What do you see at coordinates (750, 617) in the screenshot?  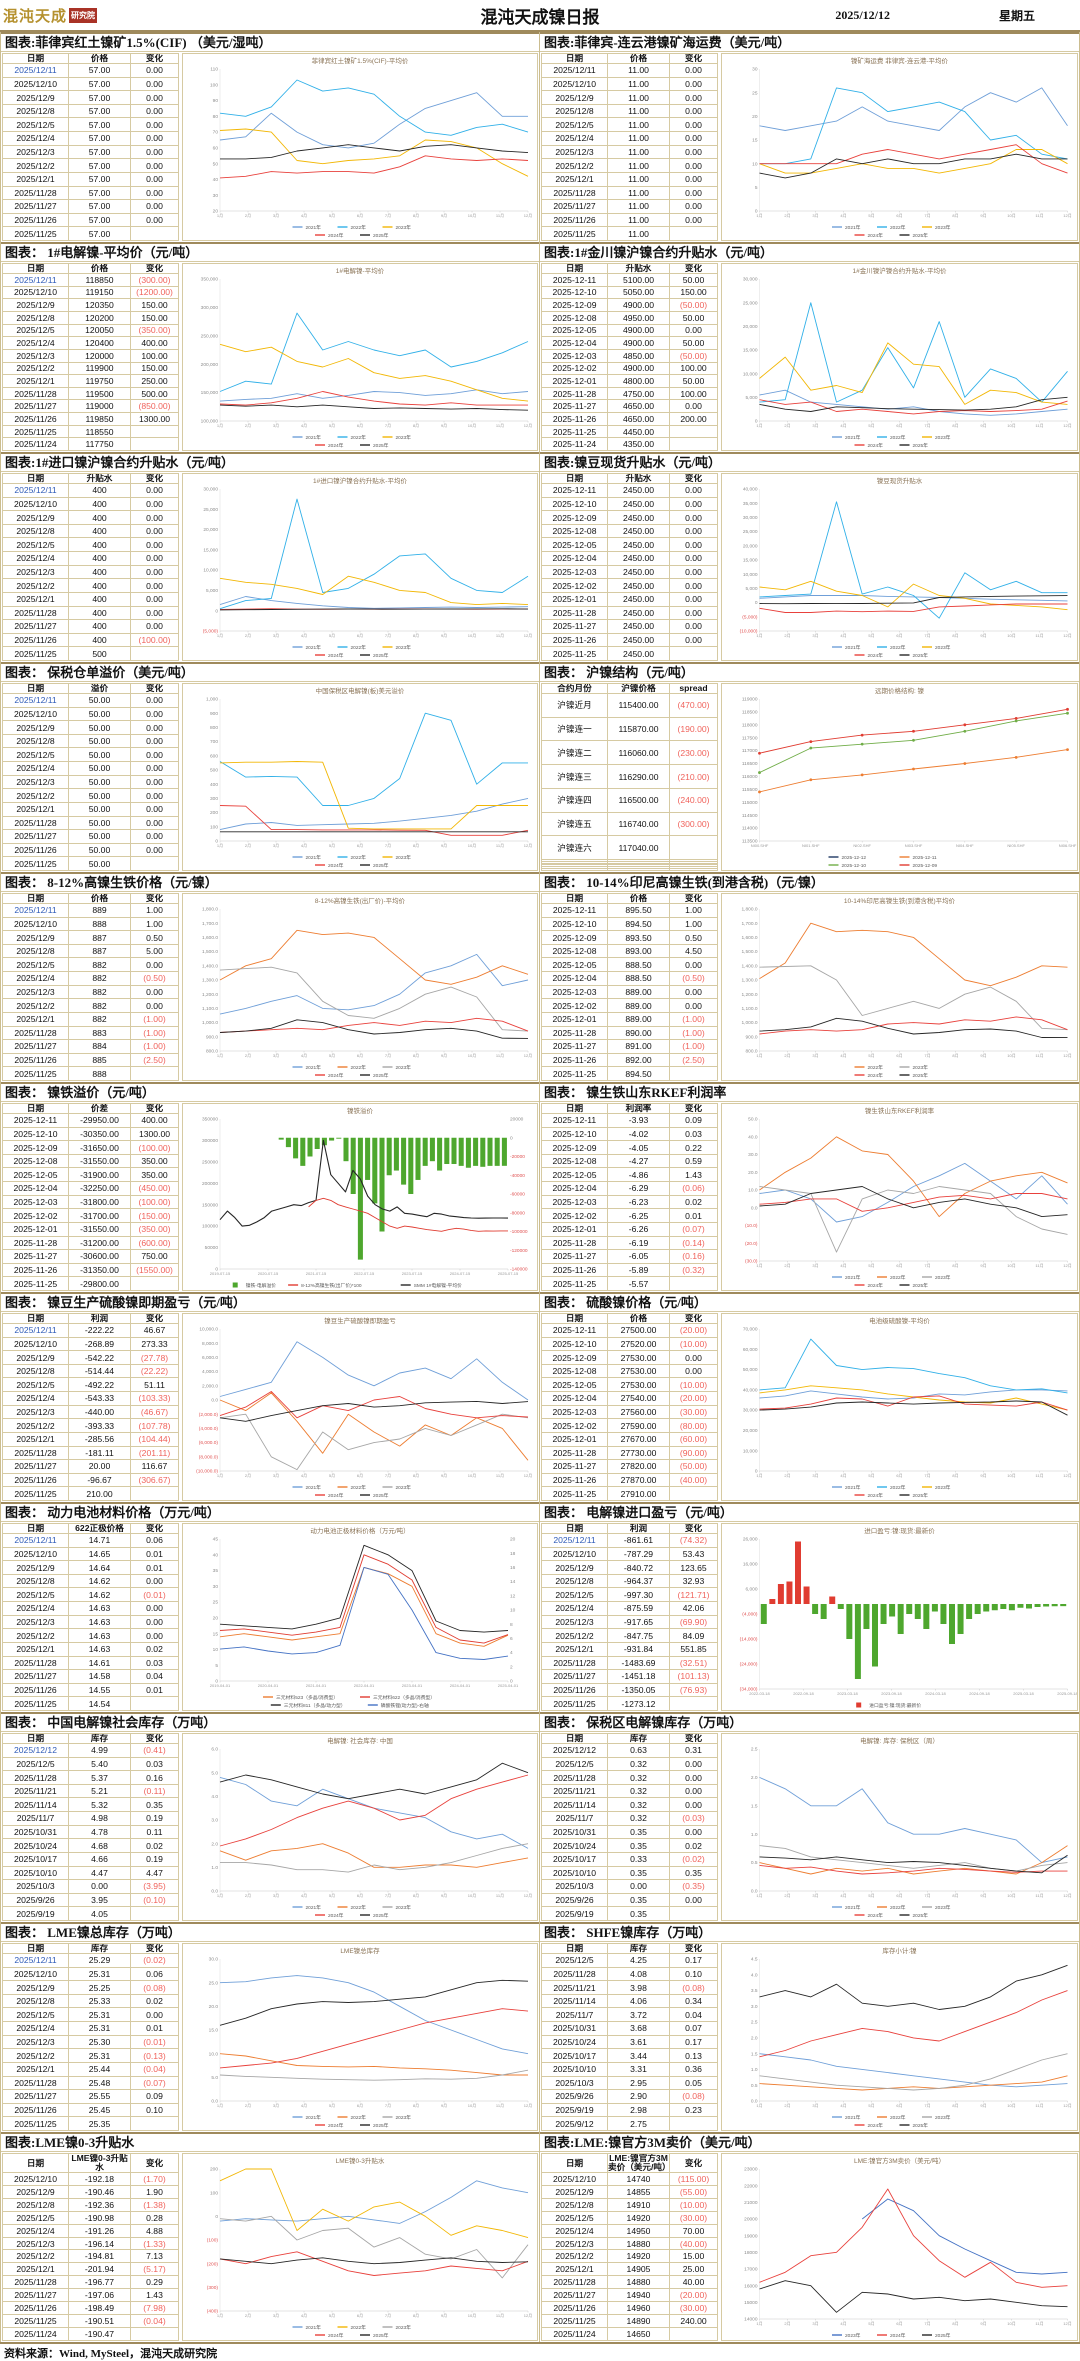 I see `svg-text: (5,000)` at bounding box center [750, 617].